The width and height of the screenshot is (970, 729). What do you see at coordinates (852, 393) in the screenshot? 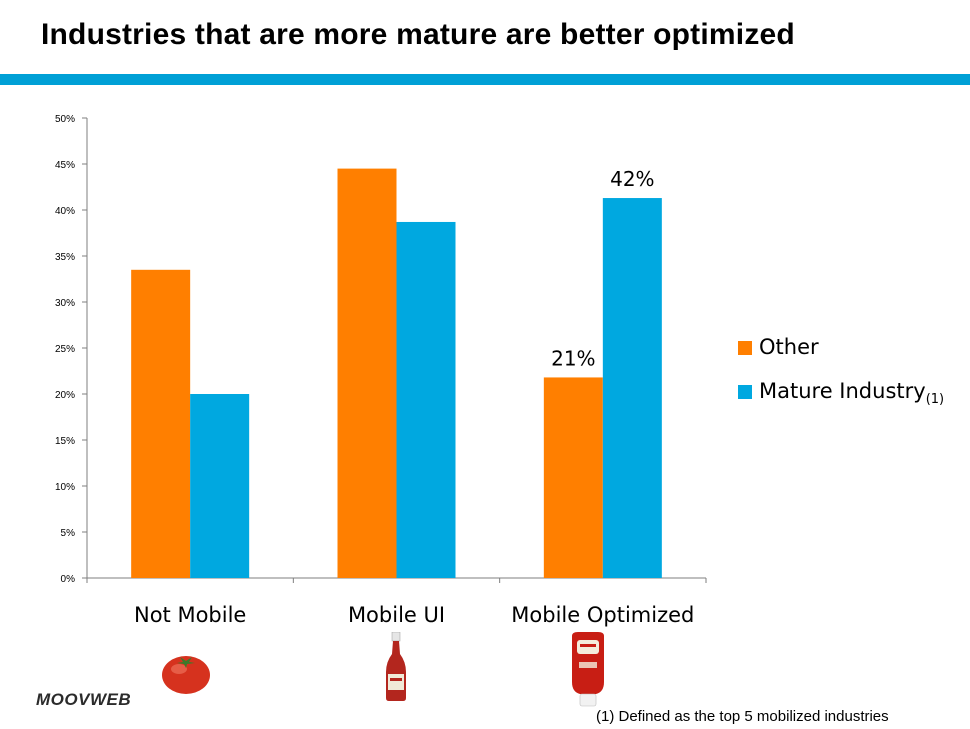
I see `legend-label-mature: Mature Industry(1)` at bounding box center [852, 393].